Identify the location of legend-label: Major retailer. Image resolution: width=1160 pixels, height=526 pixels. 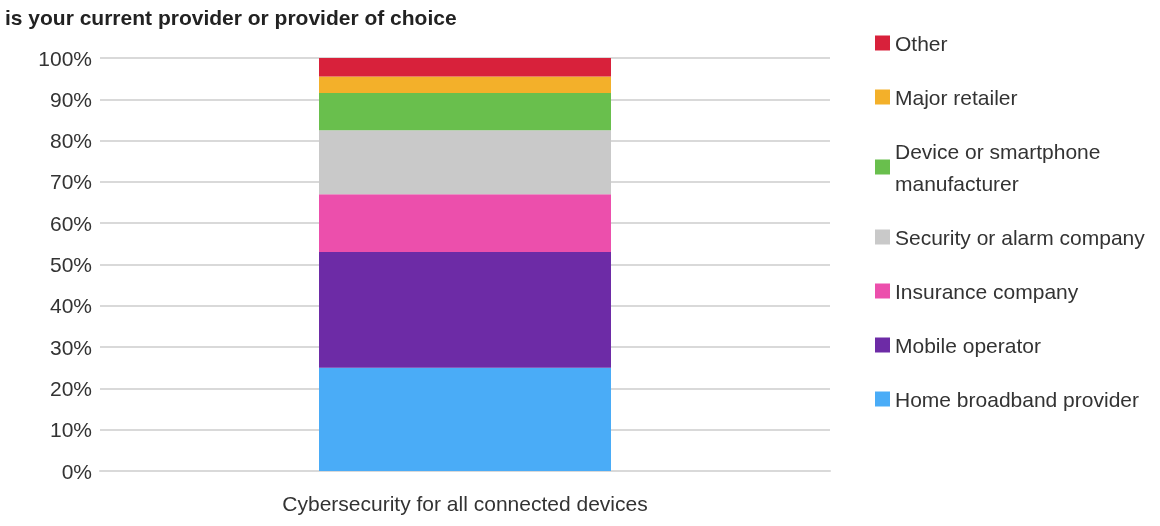
(956, 97).